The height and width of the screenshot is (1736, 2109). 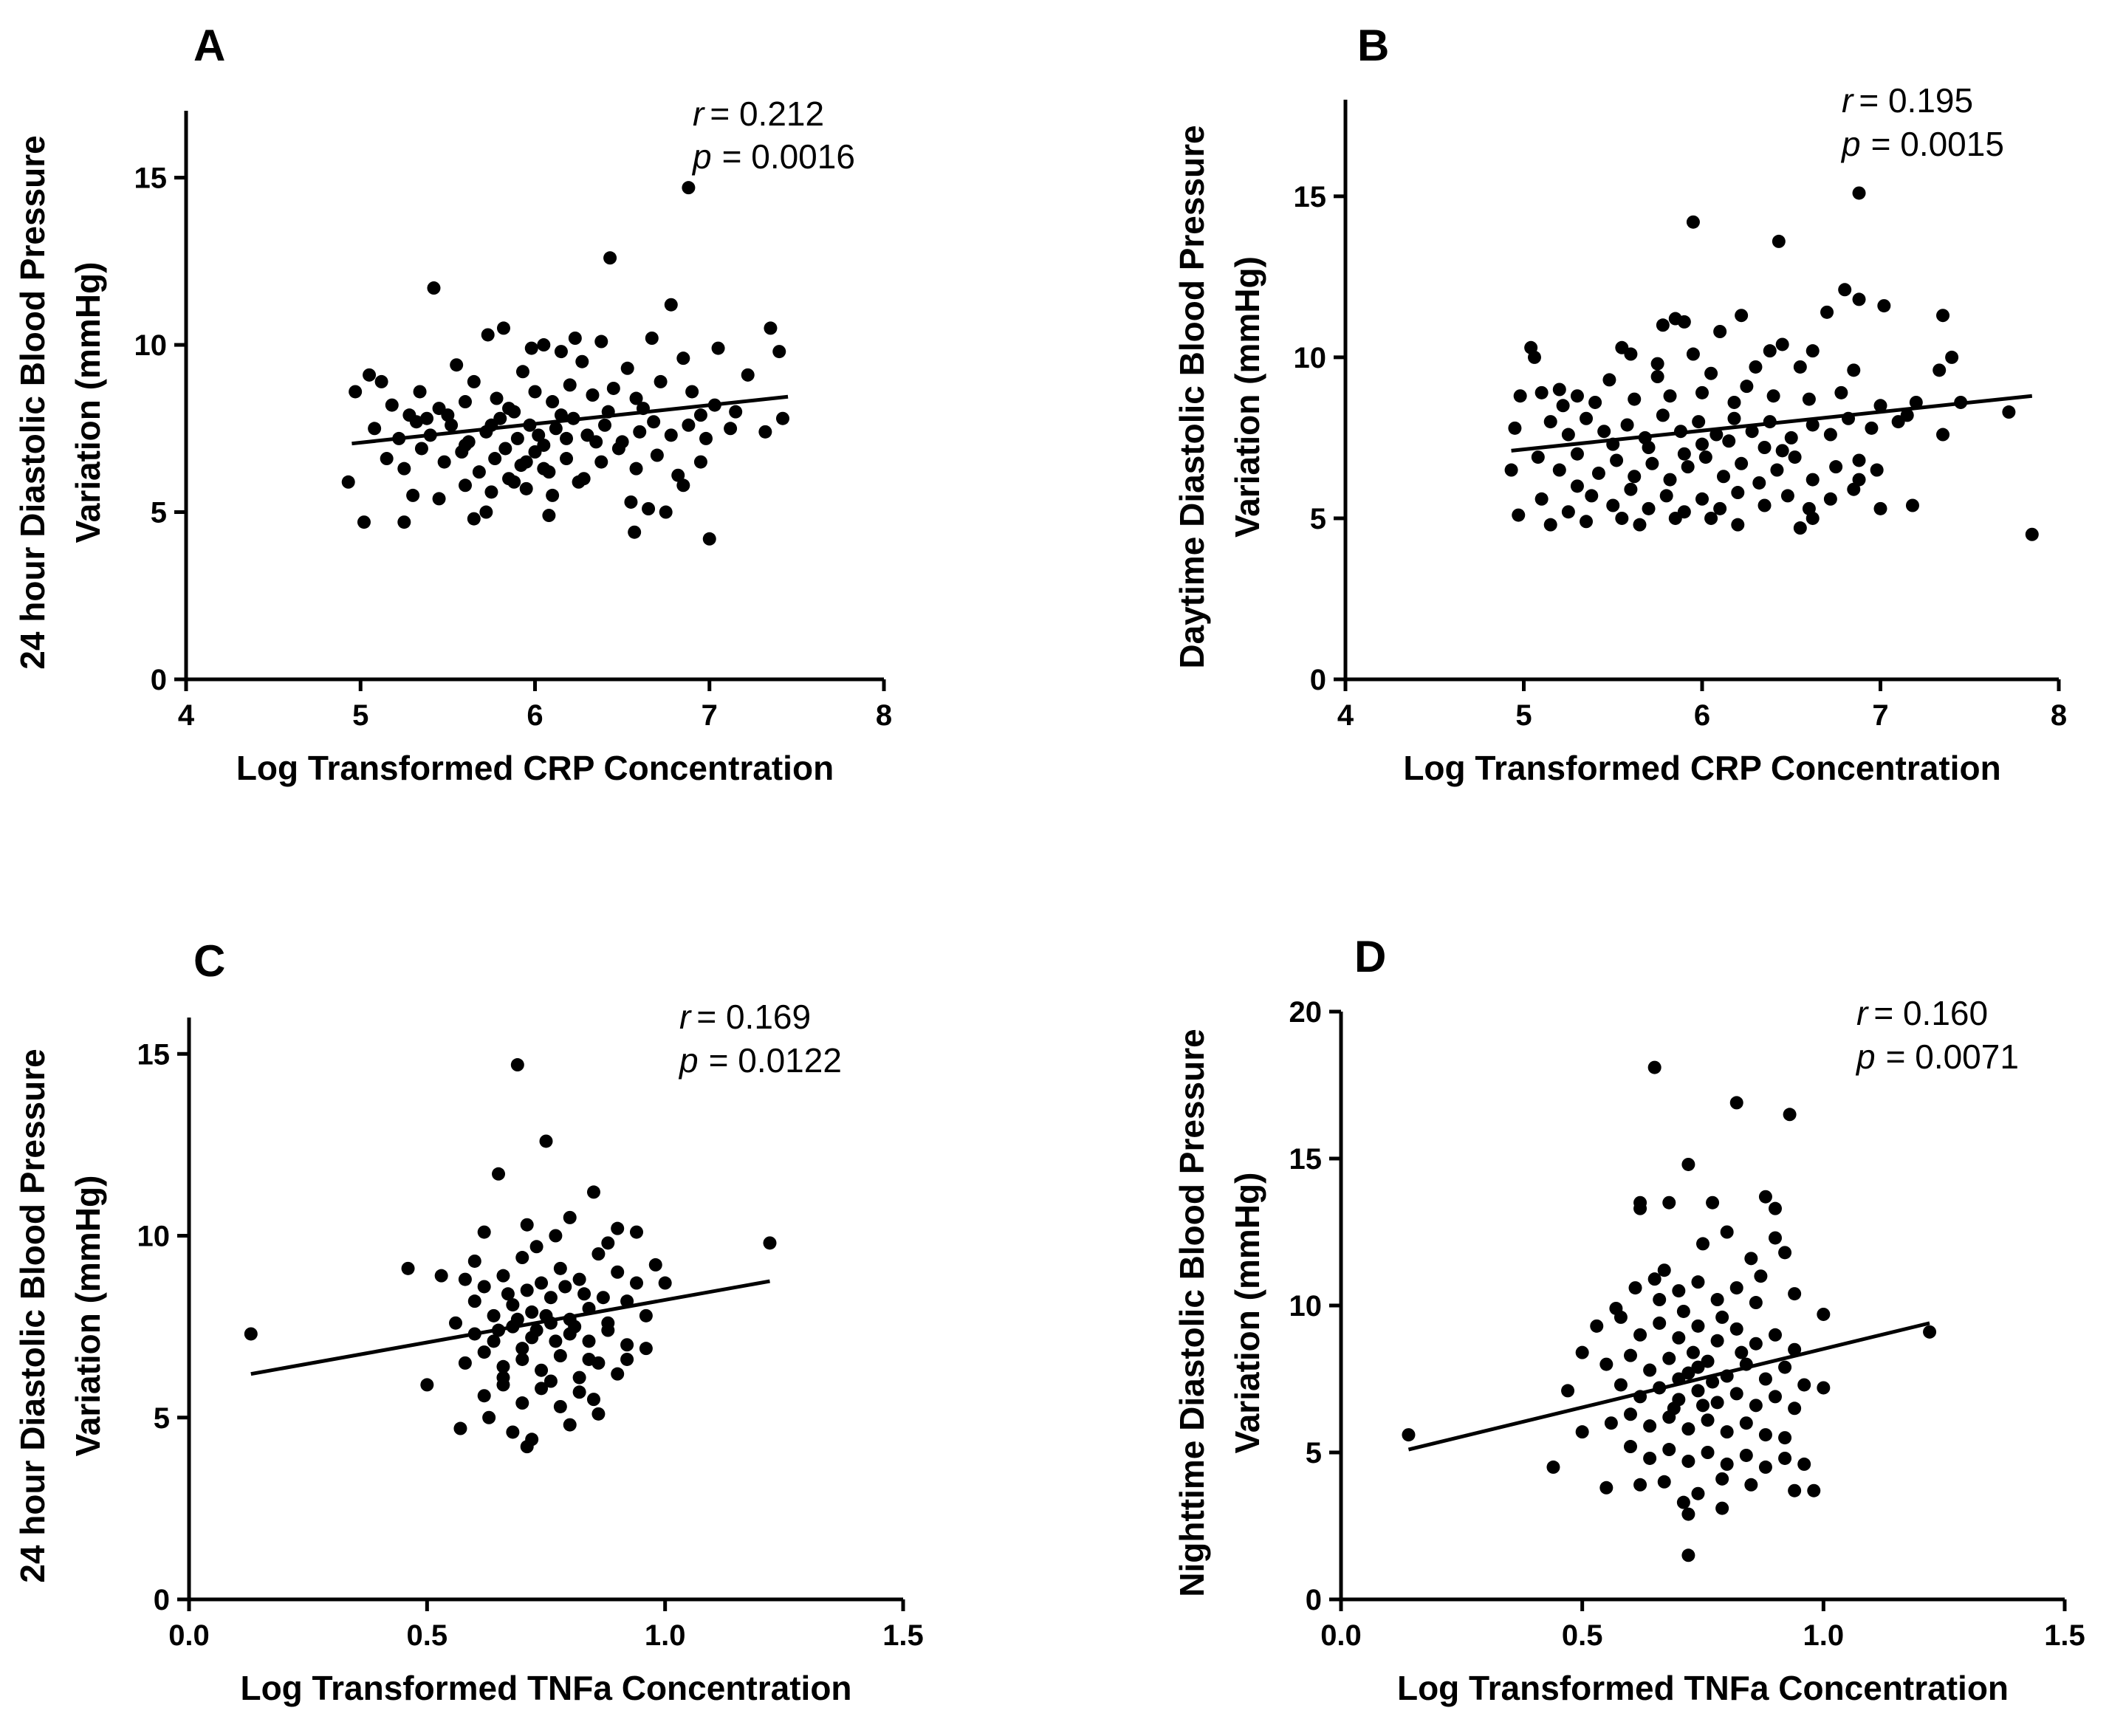 I want to click on y-tick-label: 5, so click(x=162, y=1418).